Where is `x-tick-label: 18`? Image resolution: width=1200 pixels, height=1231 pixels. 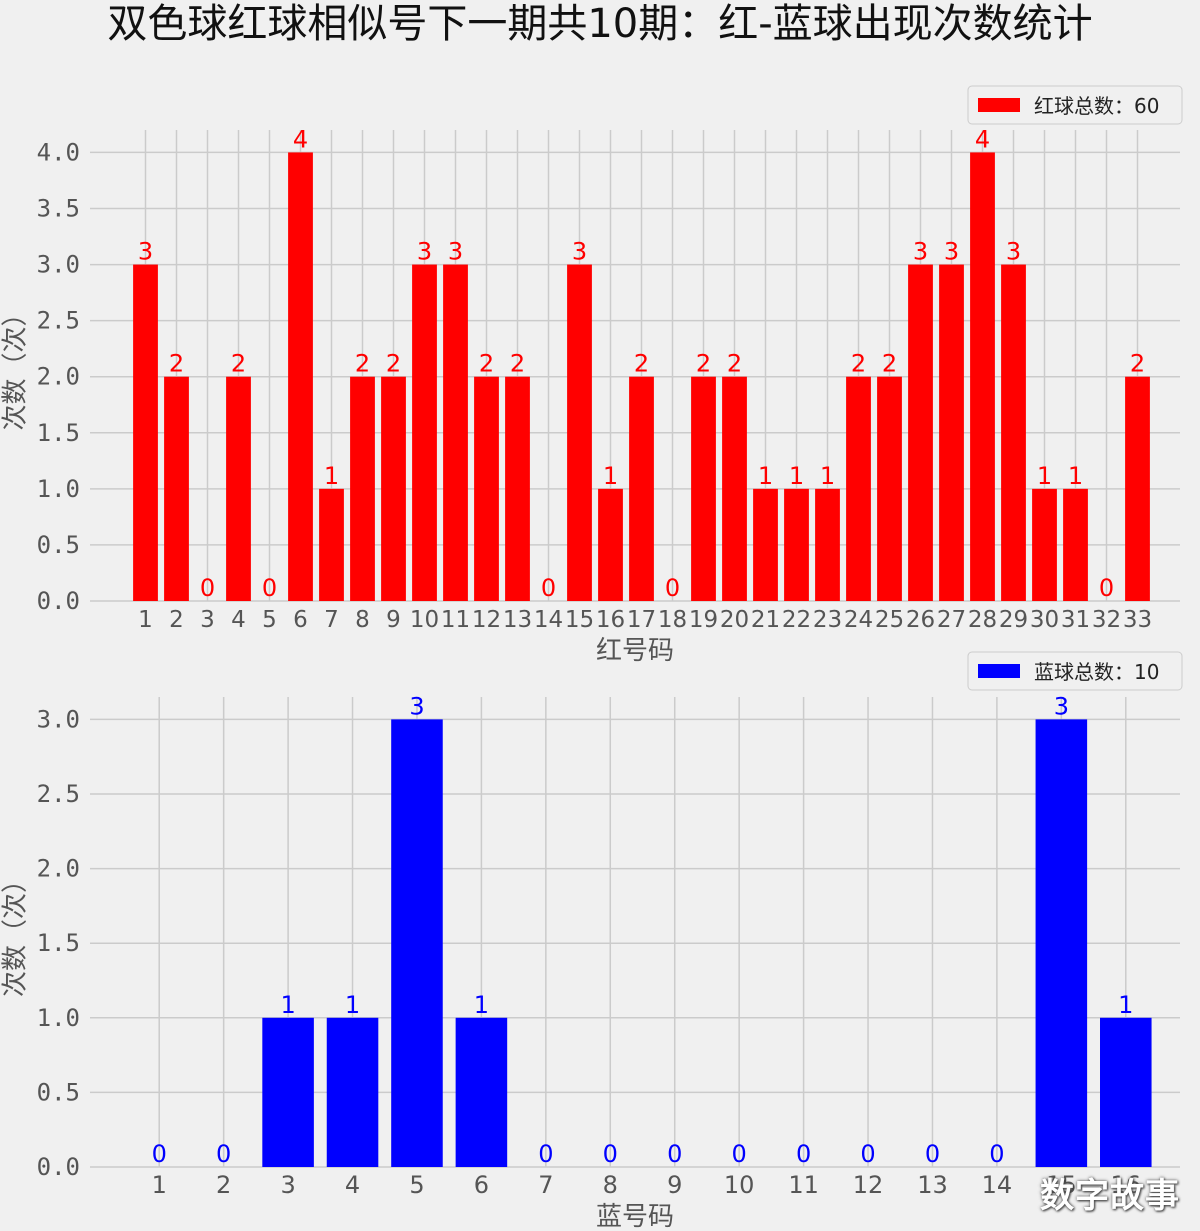
x-tick-label: 18 is located at coordinates (672, 620).